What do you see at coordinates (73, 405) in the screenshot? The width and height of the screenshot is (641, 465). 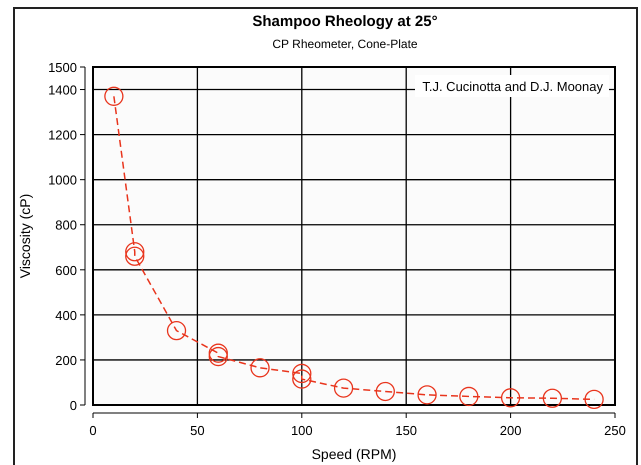 I see `y-tick-label: 0` at bounding box center [73, 405].